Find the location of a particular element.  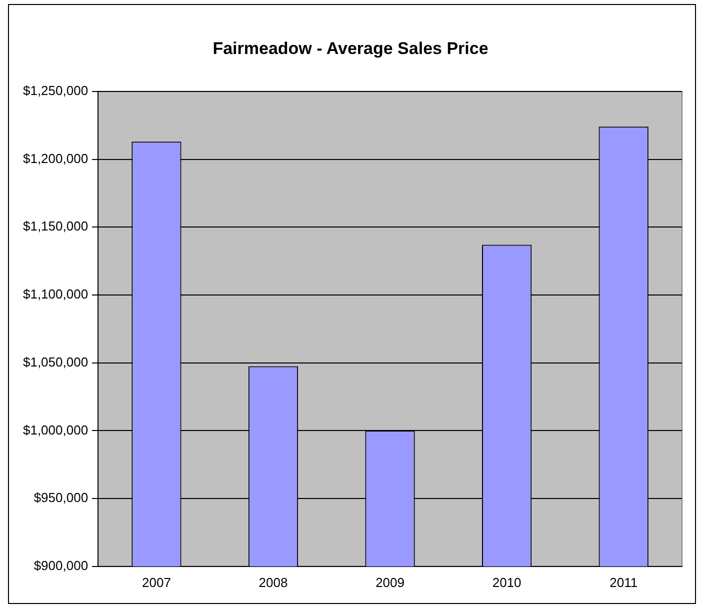

y-tick-label: $950,000 is located at coordinates (61, 498).